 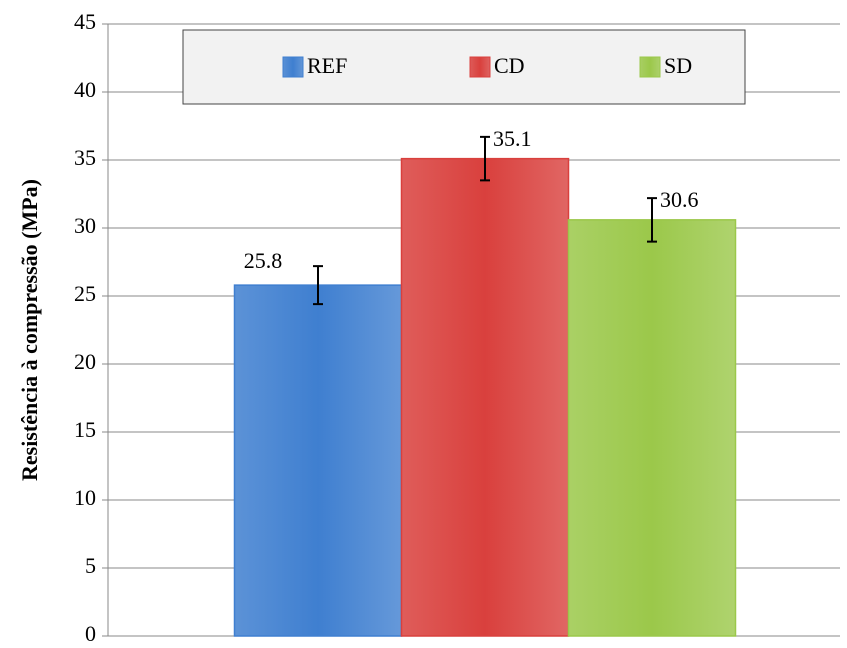 What do you see at coordinates (85, 293) in the screenshot?
I see `y-tick-label: 25` at bounding box center [85, 293].